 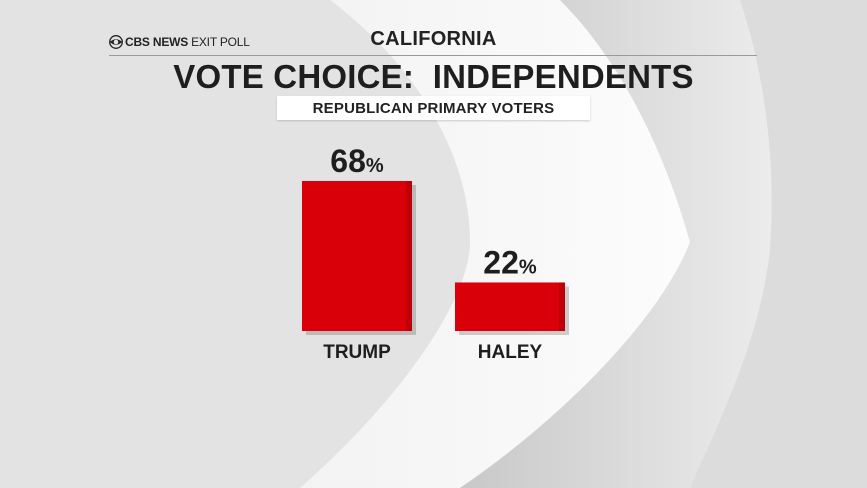 I want to click on brand-name: CBS NEWS, so click(x=157, y=42).